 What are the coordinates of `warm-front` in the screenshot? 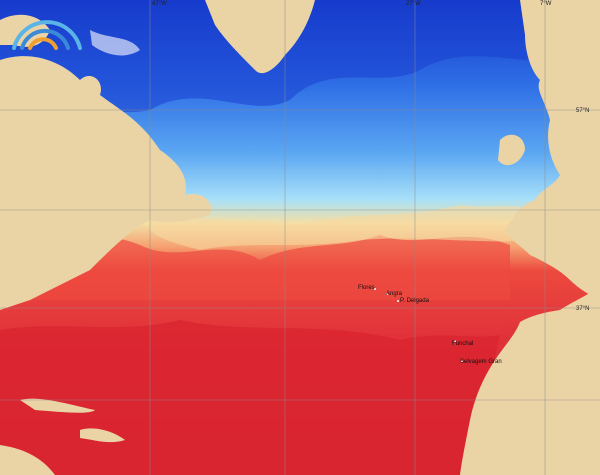 It's located at (255, 267).